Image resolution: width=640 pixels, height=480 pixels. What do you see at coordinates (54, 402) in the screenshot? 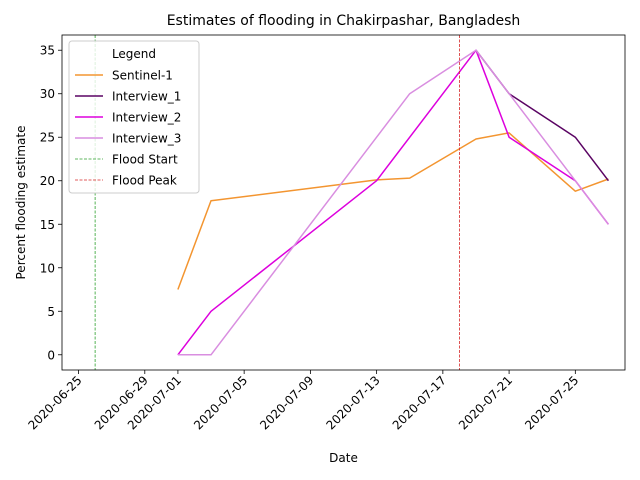
I see `x-tick-label: 2020-06-25` at bounding box center [54, 402].